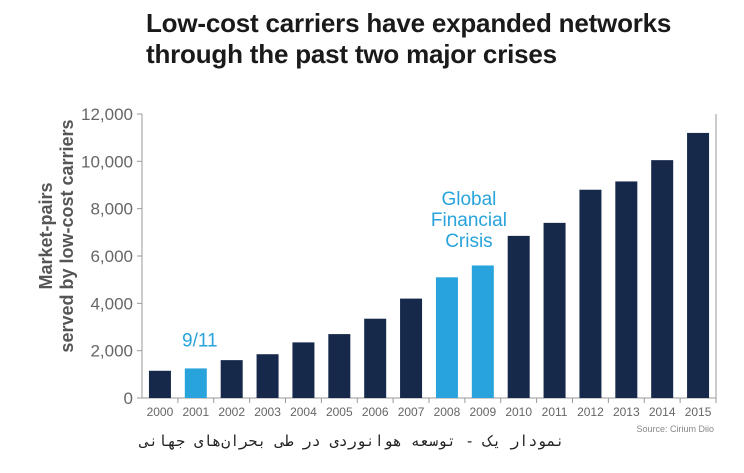  Describe the element at coordinates (111, 209) in the screenshot. I see `y-tick-label: 8,000` at that location.